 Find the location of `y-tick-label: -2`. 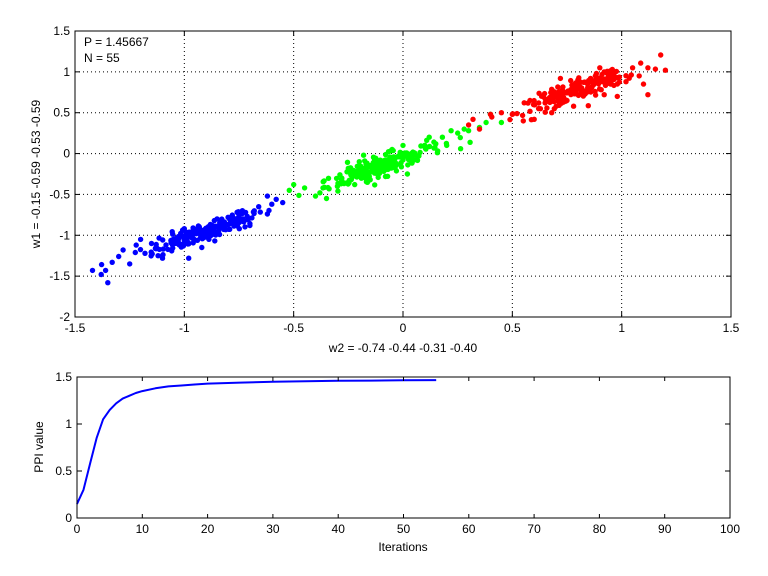

y-tick-label: -2 is located at coordinates (64, 317).